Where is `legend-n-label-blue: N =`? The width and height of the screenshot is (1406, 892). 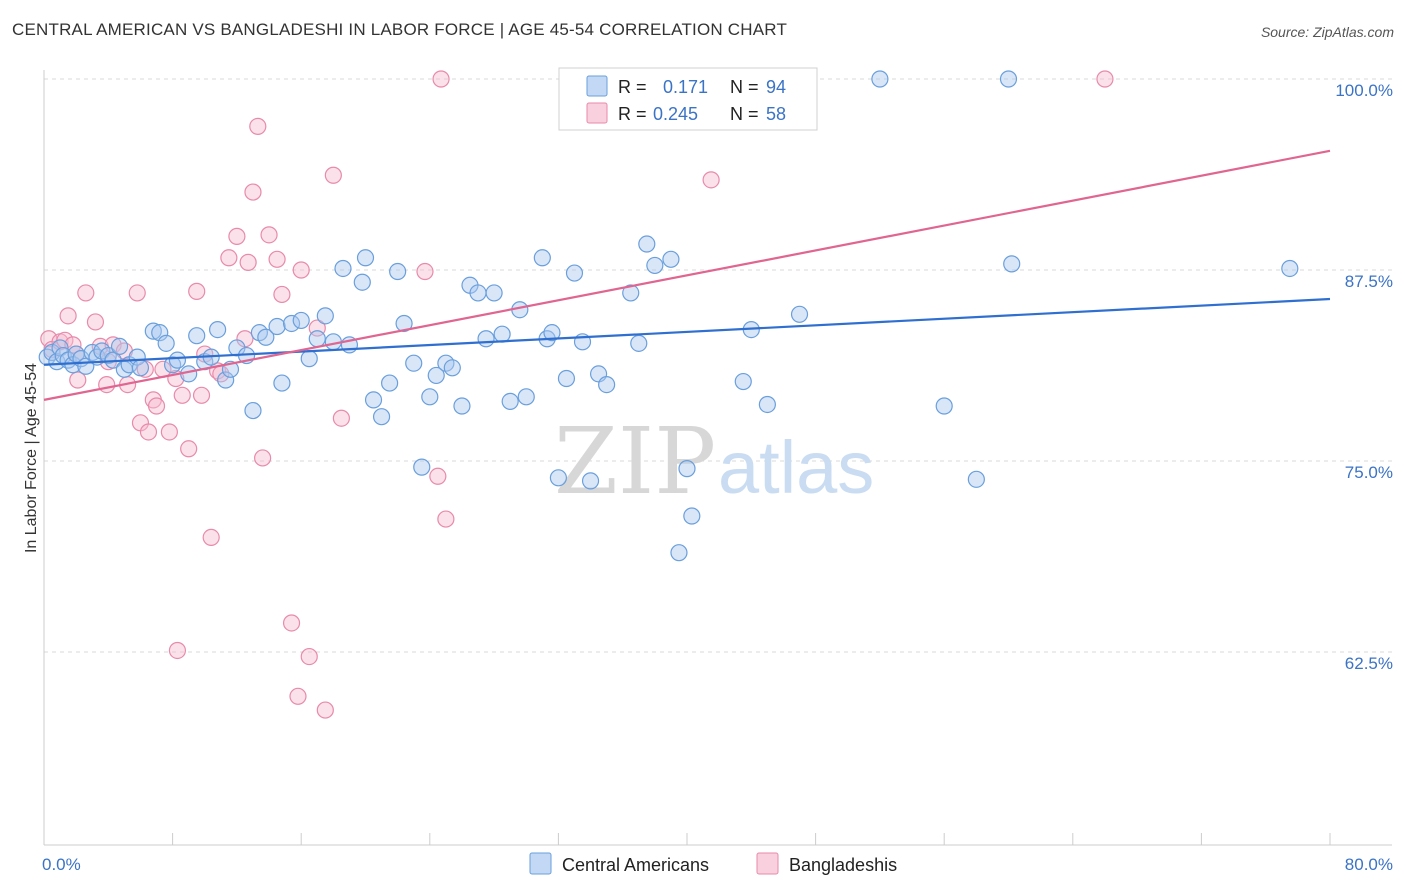
legend-n-label-blue: N = is located at coordinates (744, 87).